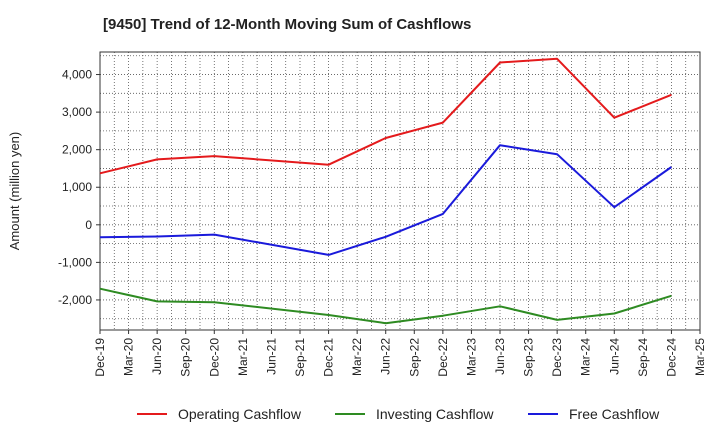 This screenshot has width=720, height=440. What do you see at coordinates (386, 356) in the screenshot?
I see `x-tick-label: Jun-22` at bounding box center [386, 356].